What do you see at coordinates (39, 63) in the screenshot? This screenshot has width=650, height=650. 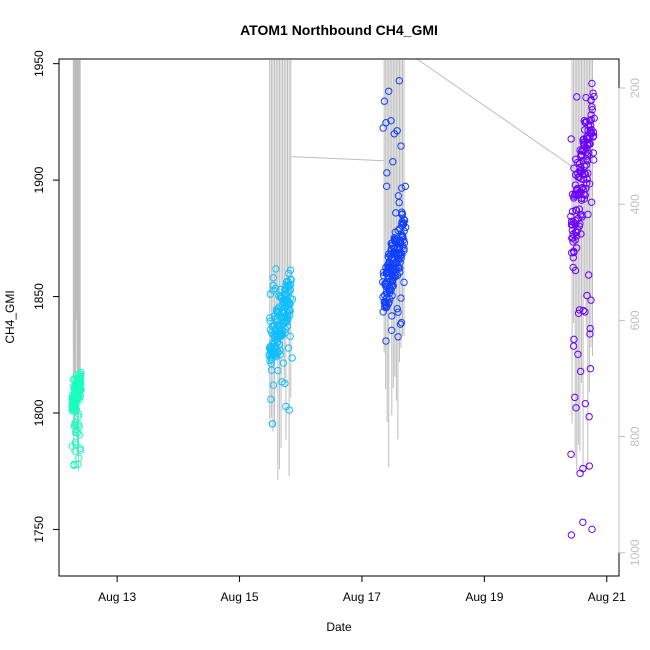 I see `y-tick-label: 1950` at bounding box center [39, 63].